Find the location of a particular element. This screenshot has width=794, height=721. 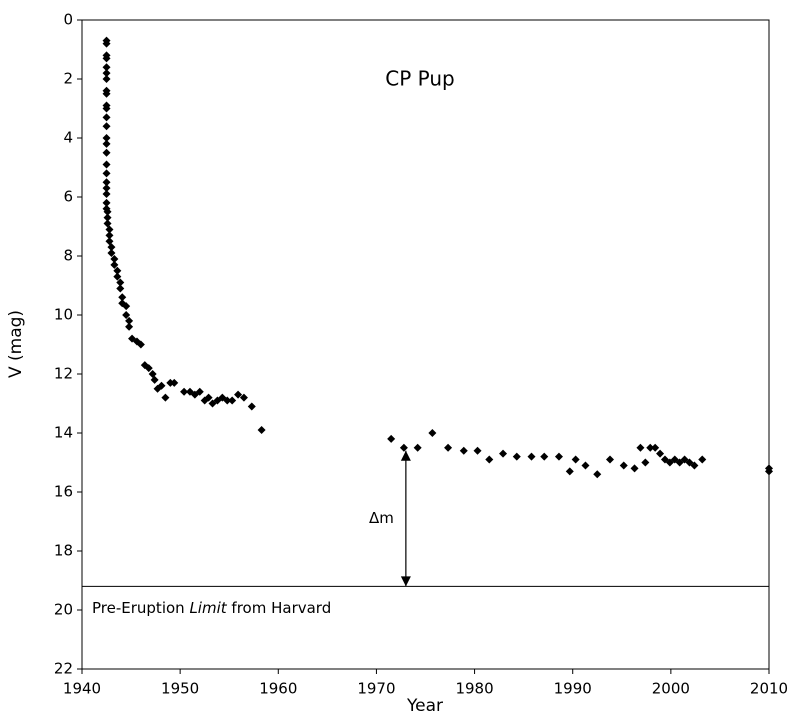

x-tick-label: 1960 is located at coordinates (278, 689).